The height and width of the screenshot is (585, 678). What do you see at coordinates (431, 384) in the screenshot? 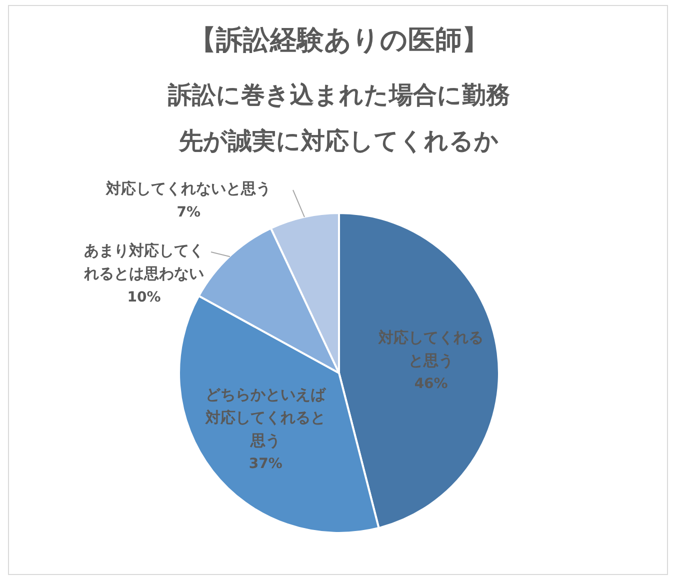
I see `data-label: 46%` at bounding box center [431, 384].